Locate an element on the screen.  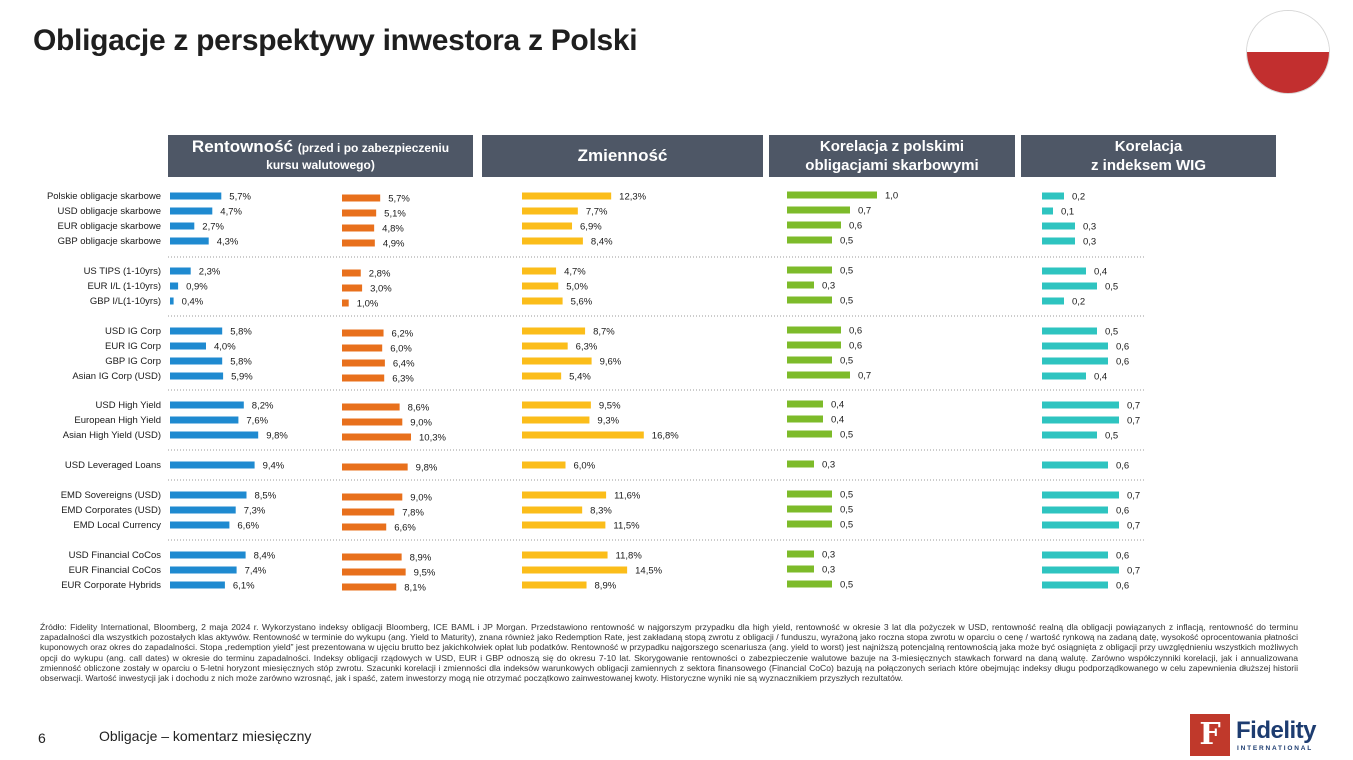
data-label: 6,0% is located at coordinates (585, 466).